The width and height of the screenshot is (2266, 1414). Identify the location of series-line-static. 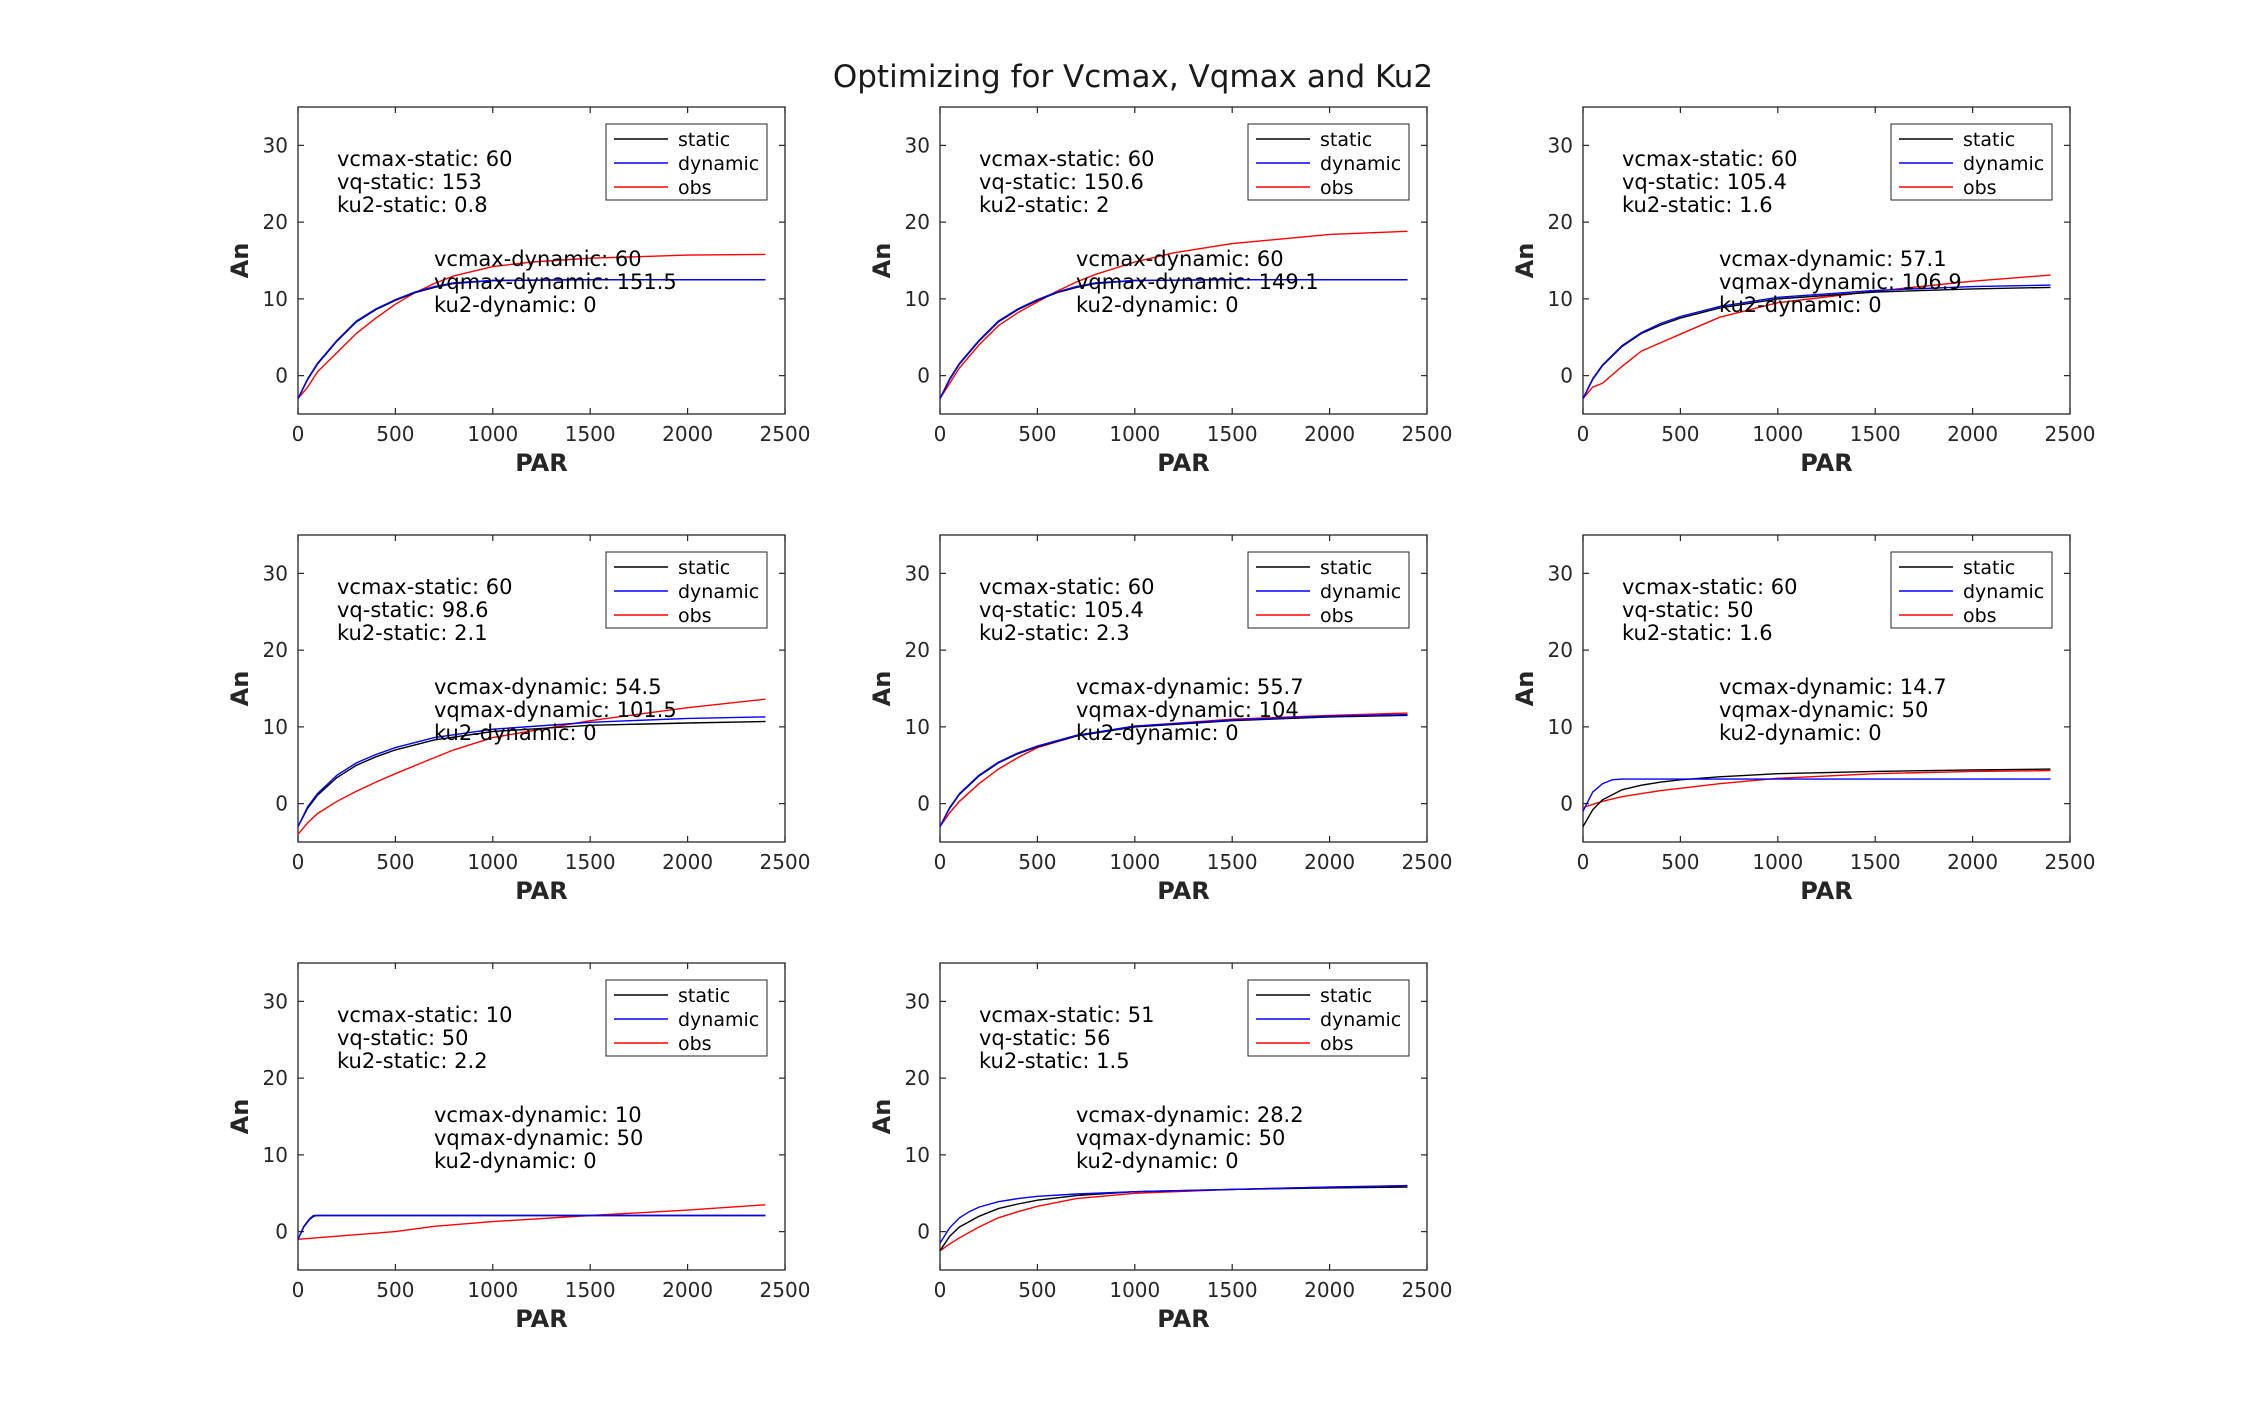
(531, 773).